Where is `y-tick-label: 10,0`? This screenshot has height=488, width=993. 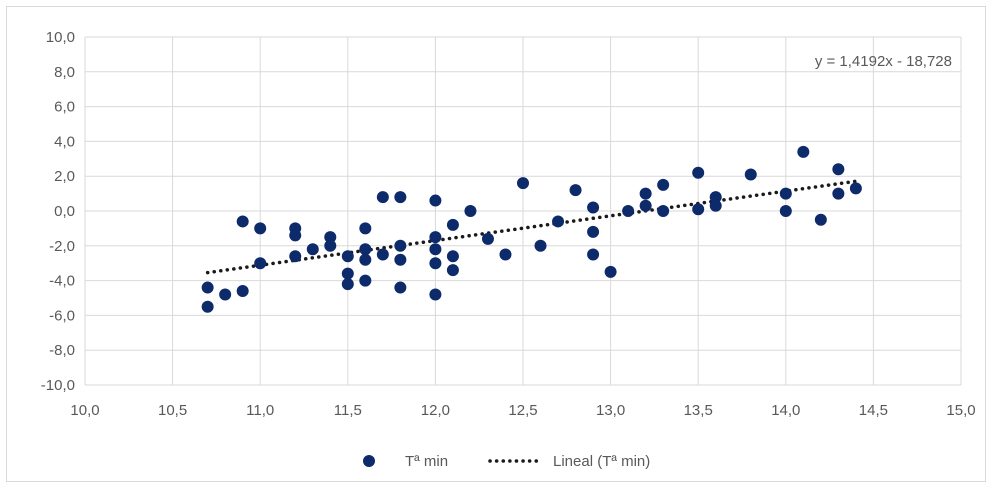
y-tick-label: 10,0 is located at coordinates (60, 37).